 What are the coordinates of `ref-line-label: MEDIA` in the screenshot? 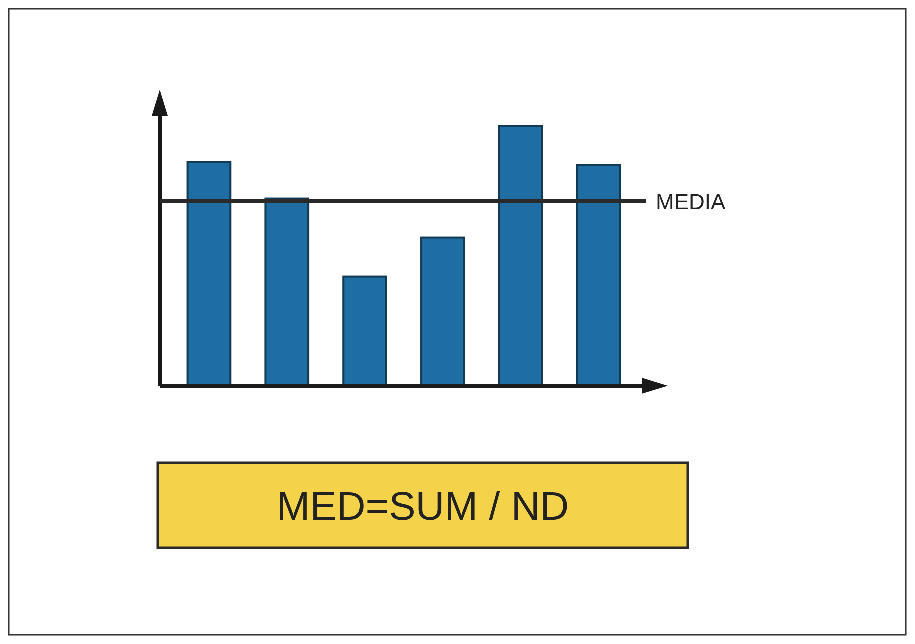 It's located at (691, 201).